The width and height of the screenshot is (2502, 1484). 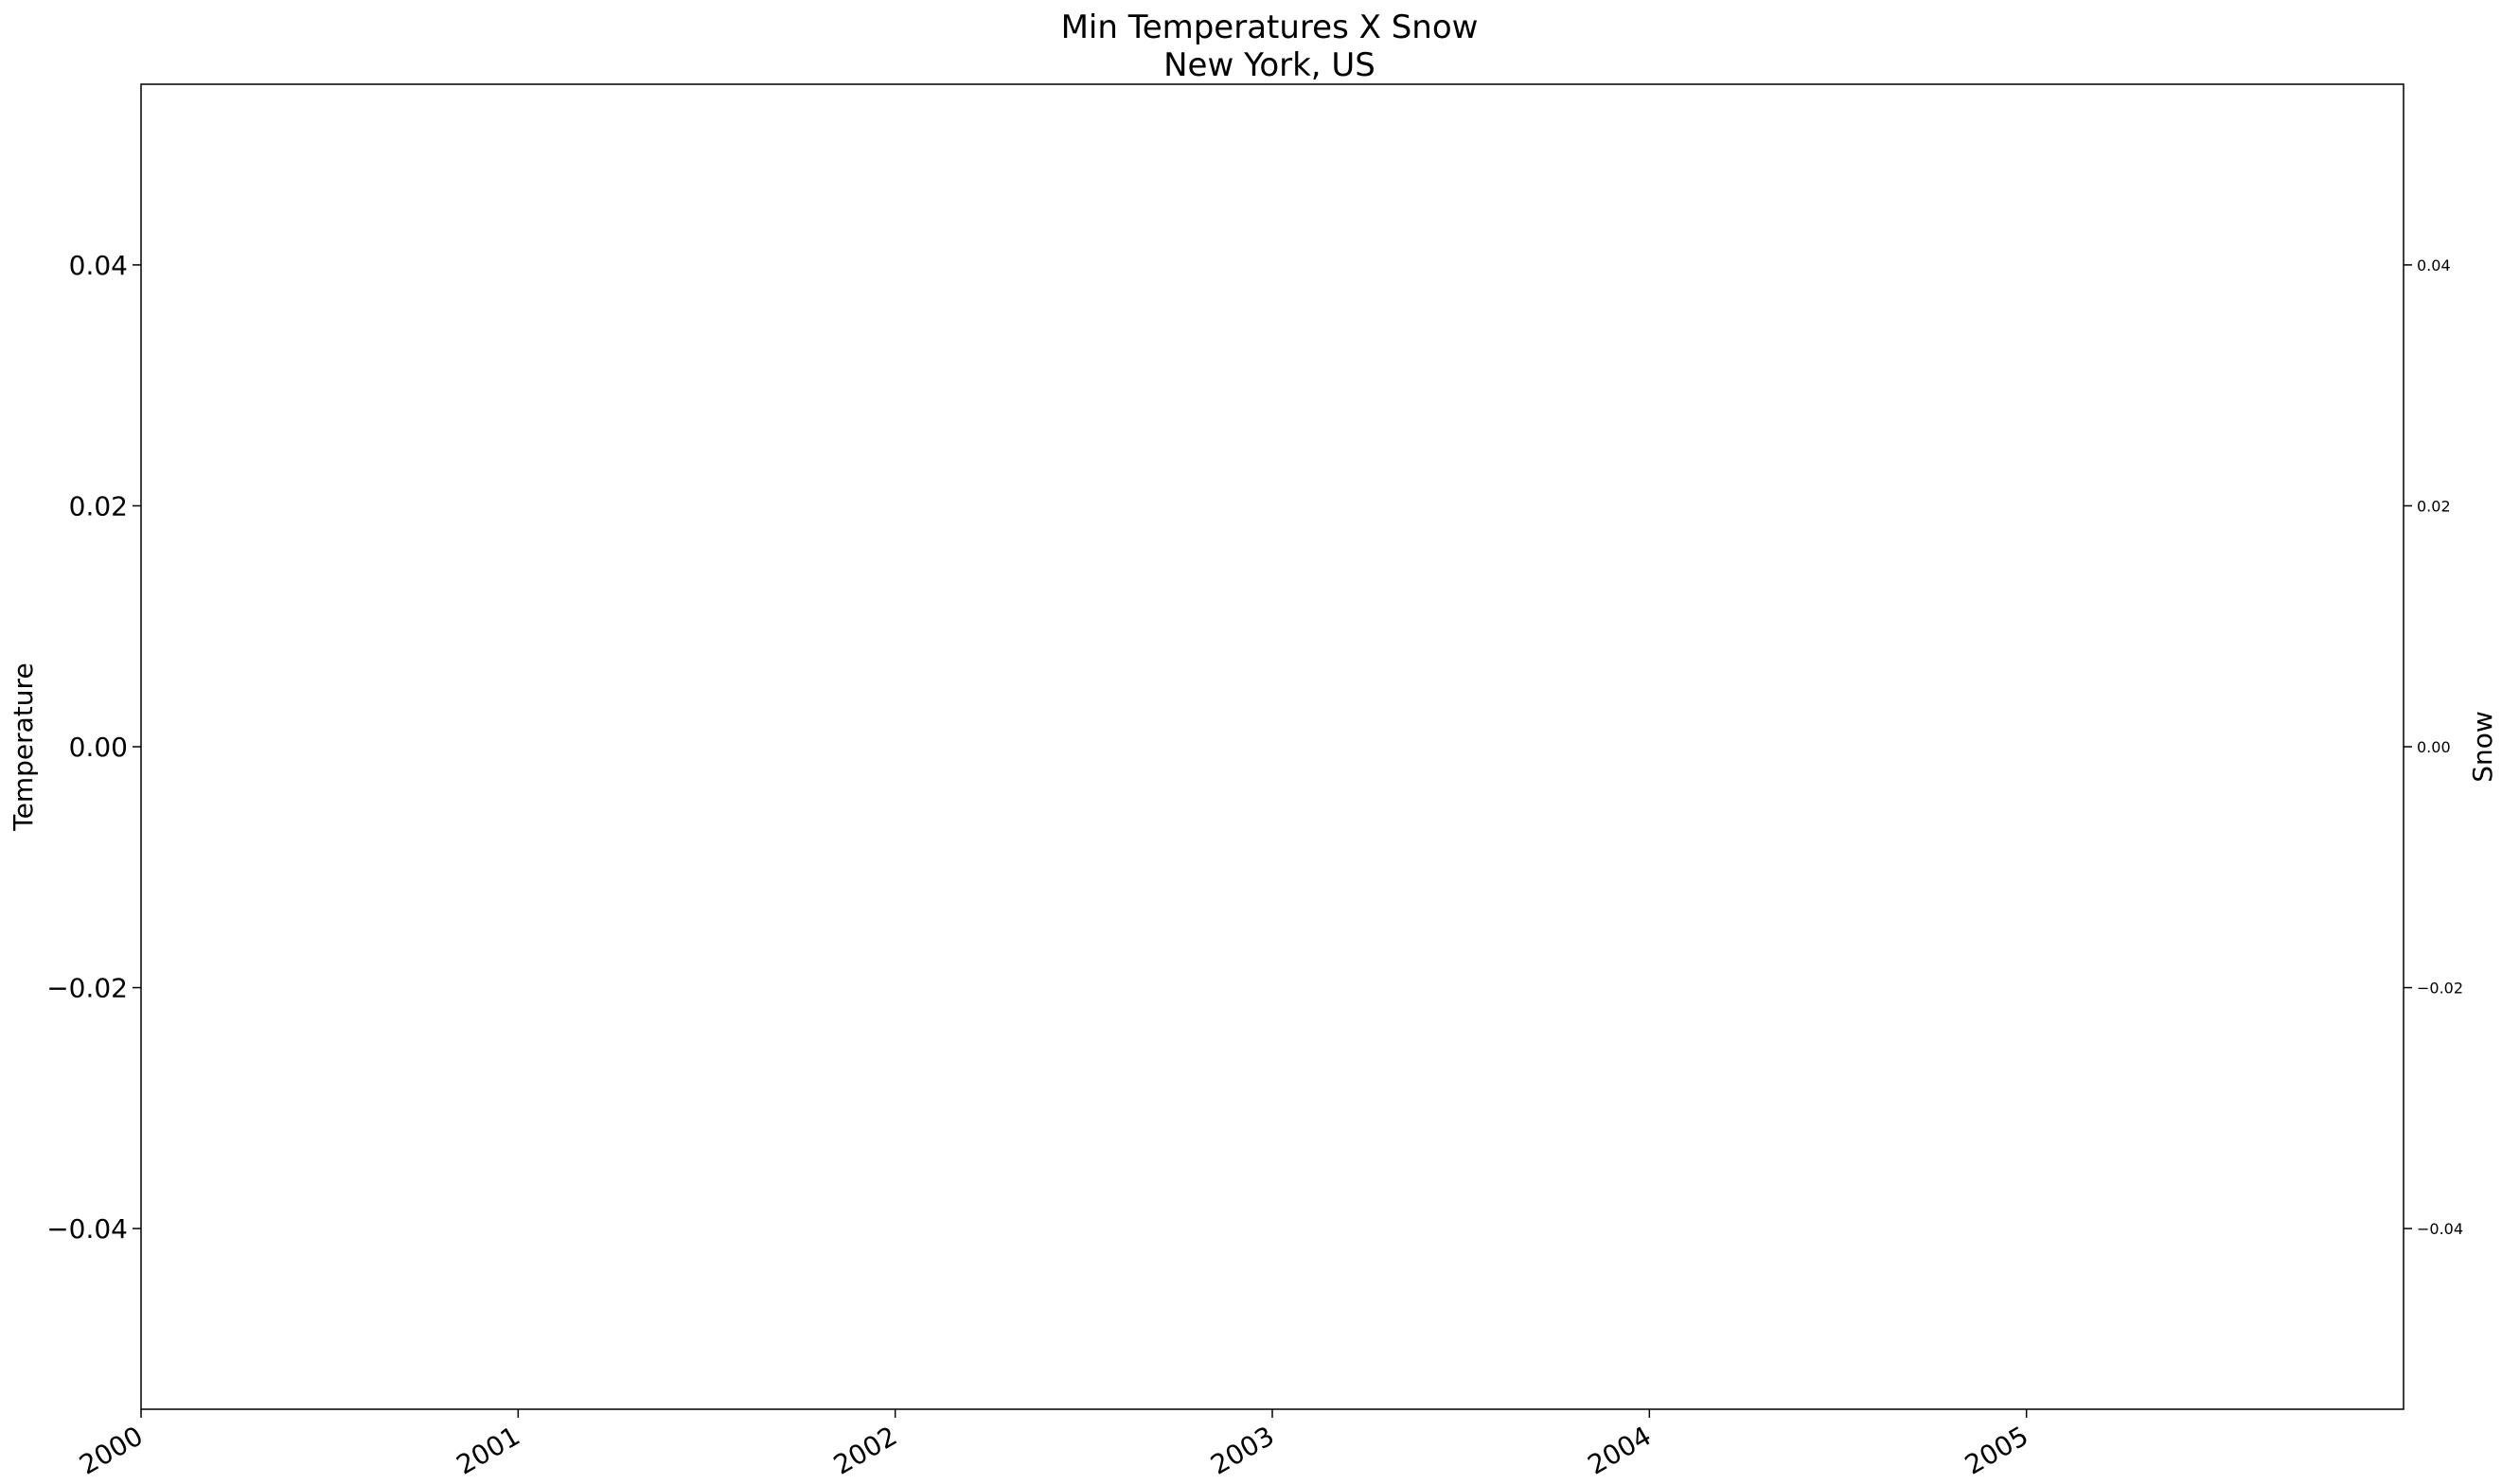 I want to click on right-tick-label: −0.04, so click(x=2440, y=1229).